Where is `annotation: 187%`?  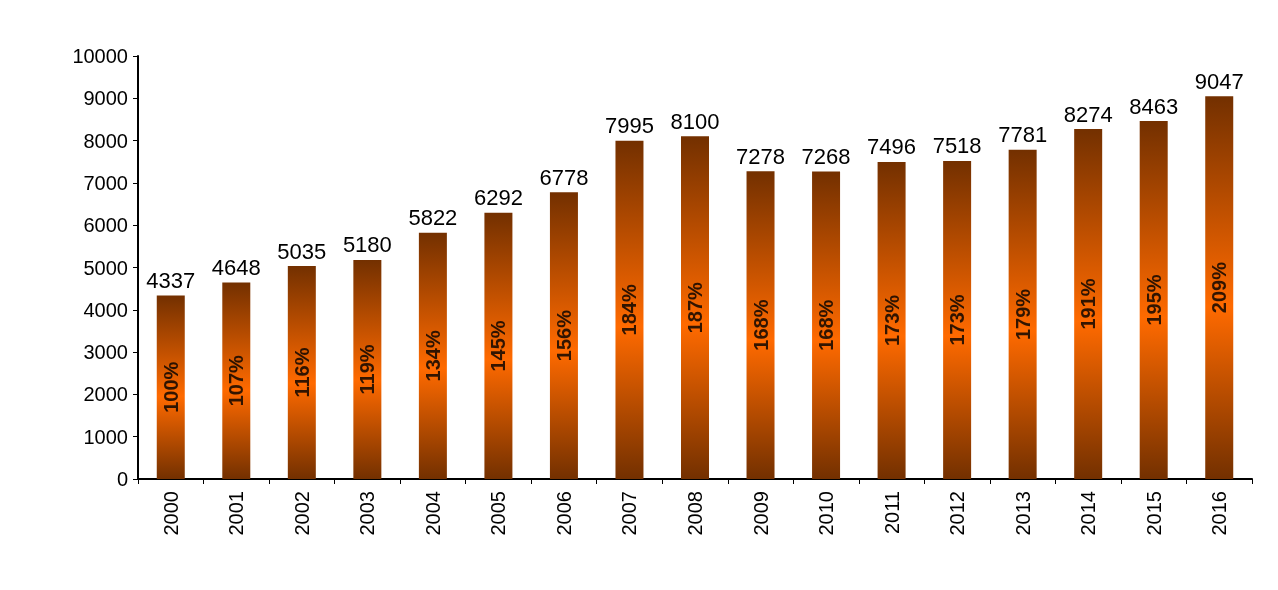
annotation: 187% is located at coordinates (695, 307).